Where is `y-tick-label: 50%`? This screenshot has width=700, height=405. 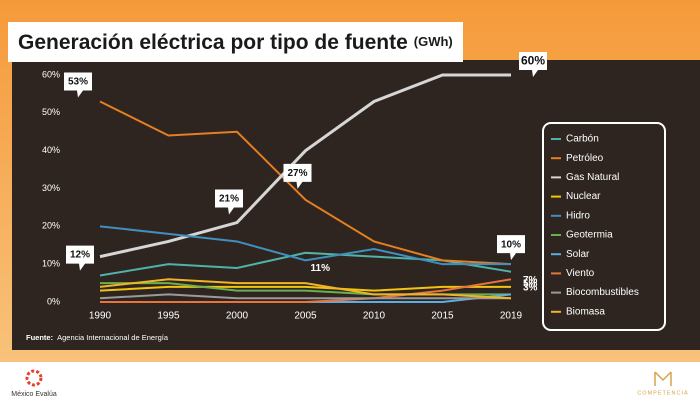 y-tick-label: 50% is located at coordinates (51, 112).